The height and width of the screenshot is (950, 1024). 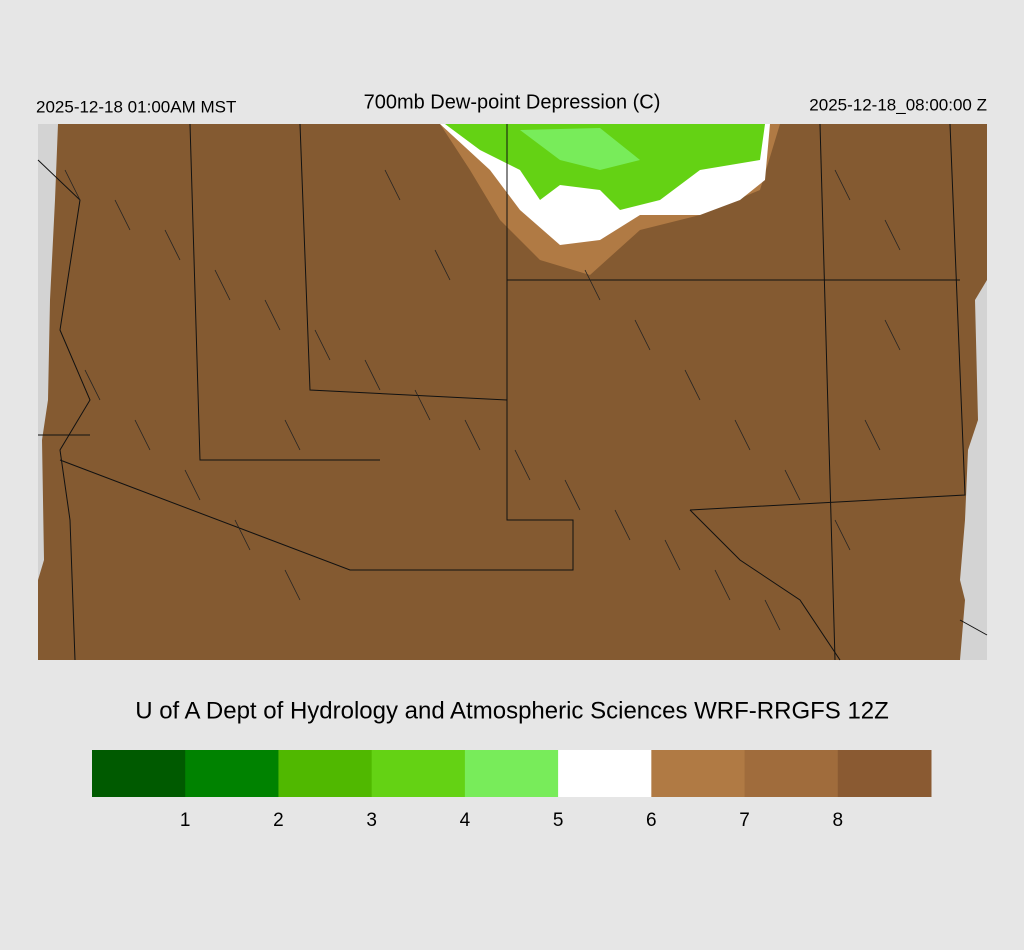 What do you see at coordinates (278, 820) in the screenshot?
I see `colorbar-label: 2` at bounding box center [278, 820].